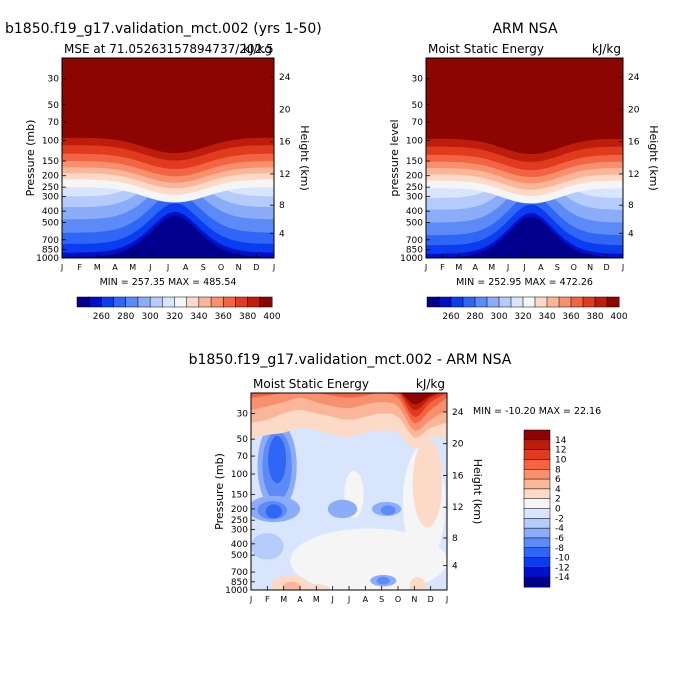 Image resolution: width=700 pixels, height=700 pixels. What do you see at coordinates (418, 106) in the screenshot?
I see `y-tick-label: 50` at bounding box center [418, 106].